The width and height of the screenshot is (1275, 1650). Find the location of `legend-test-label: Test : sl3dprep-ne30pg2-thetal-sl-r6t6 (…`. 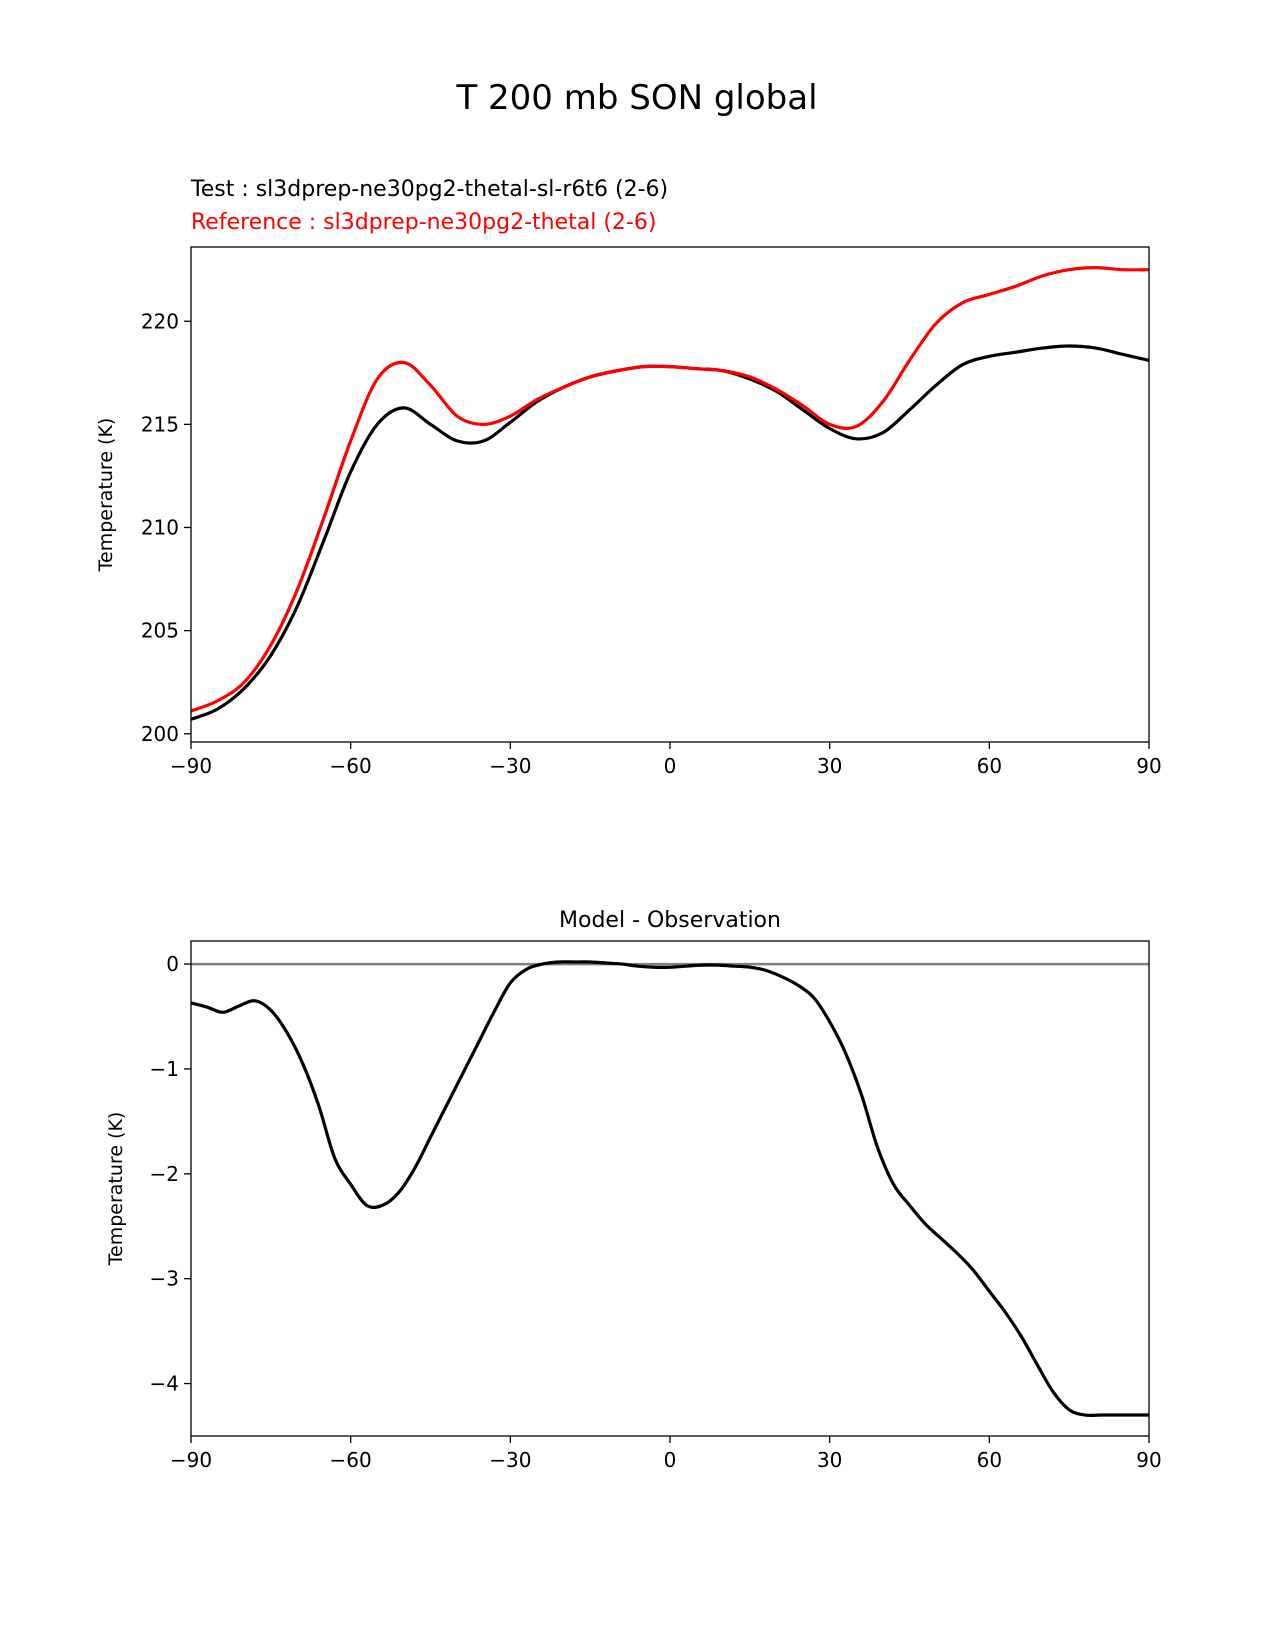

legend-test-label: Test : sl3dprep-ne30pg2-thetal-sl-r6t6 (… is located at coordinates (429, 189).